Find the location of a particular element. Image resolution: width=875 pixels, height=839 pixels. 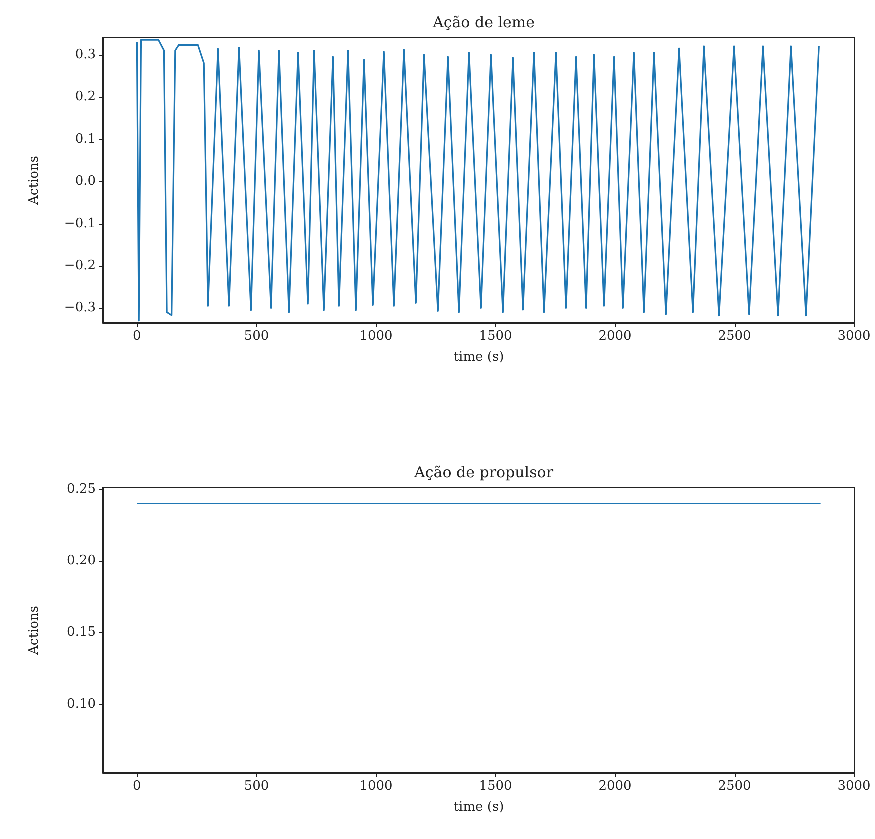

y-tick-label: −0.1 is located at coordinates (80, 224).